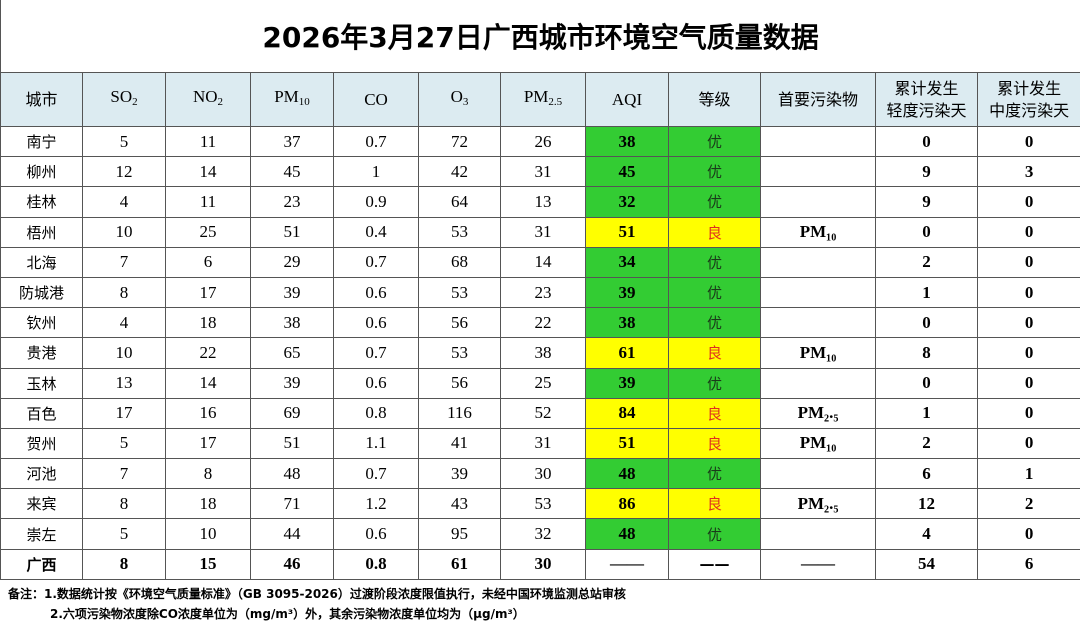  I want to click on cell: 31, so click(543, 232).